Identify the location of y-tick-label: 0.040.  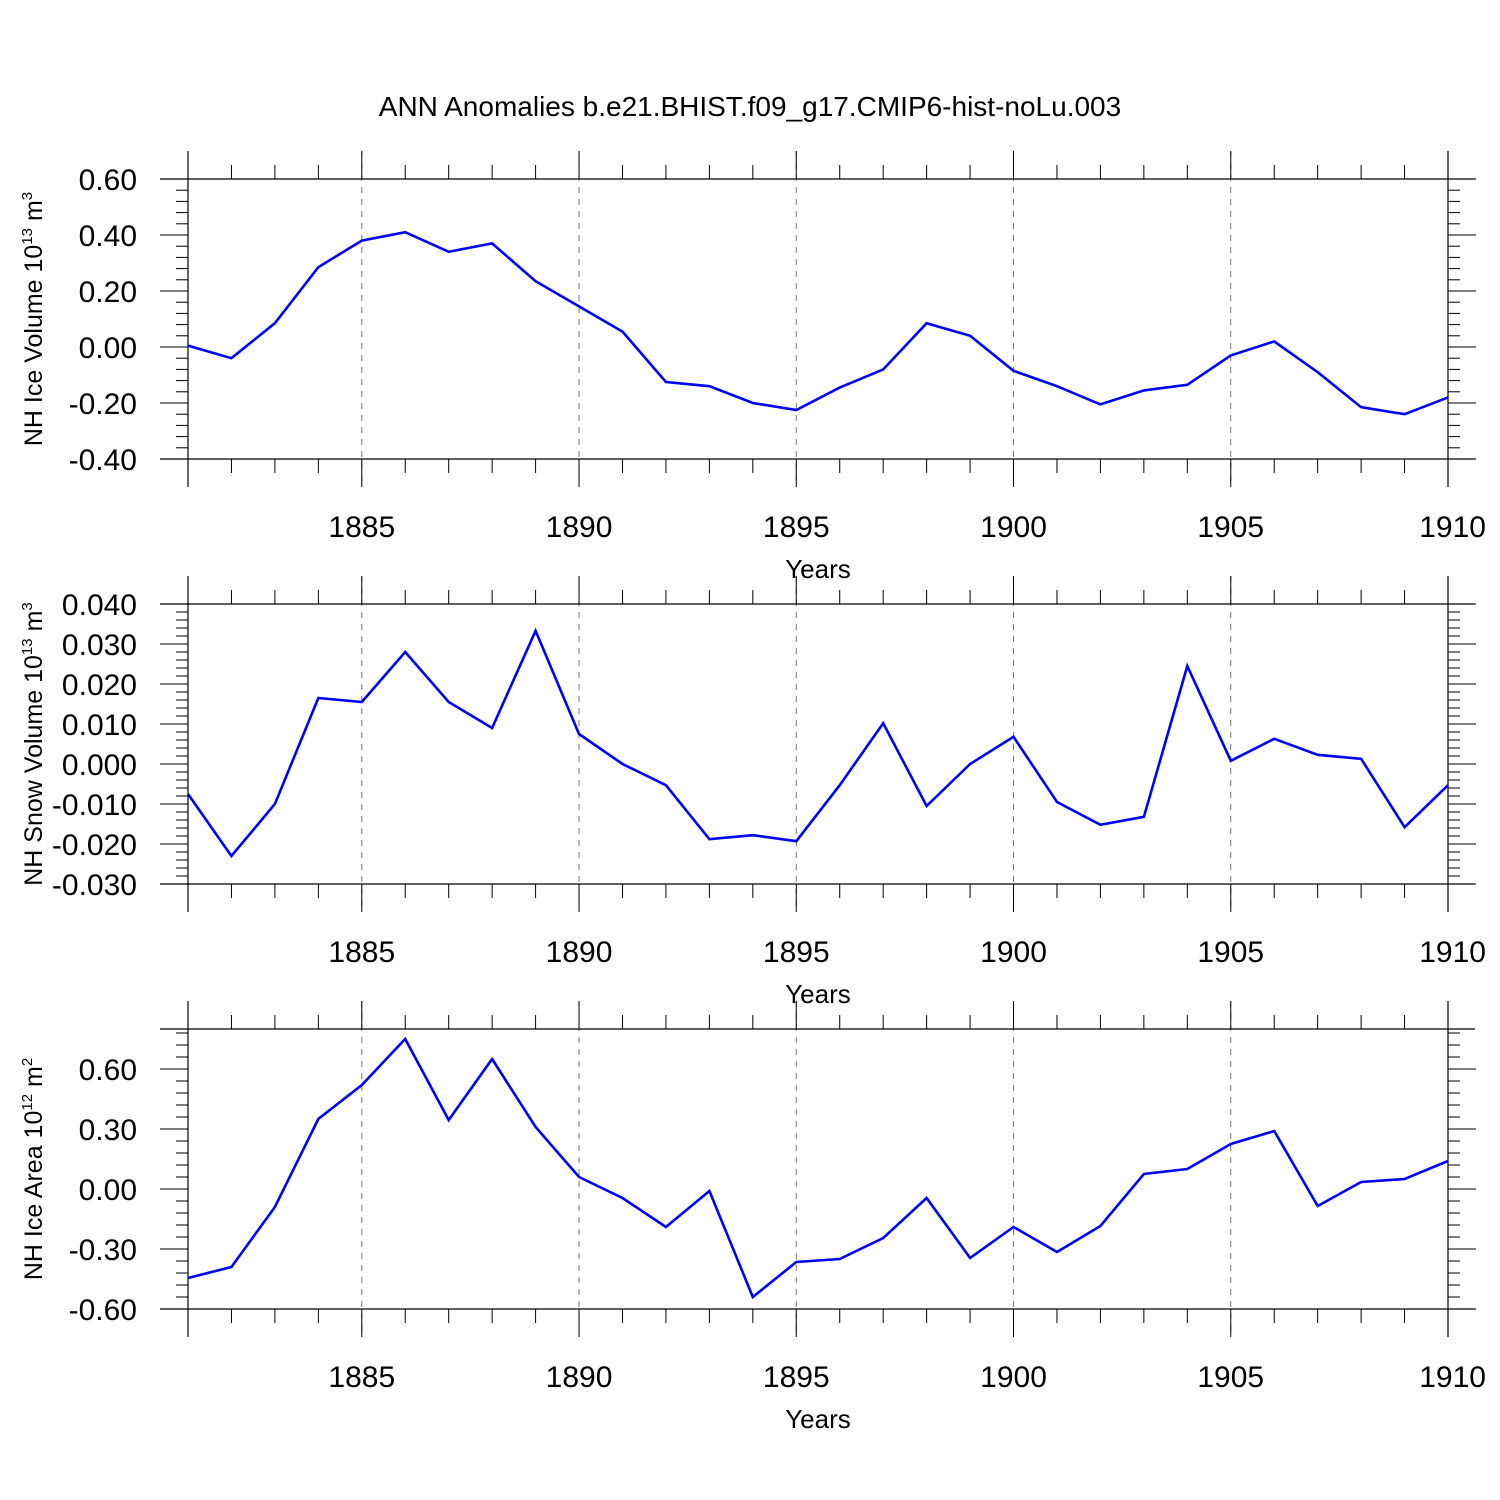
(99, 605).